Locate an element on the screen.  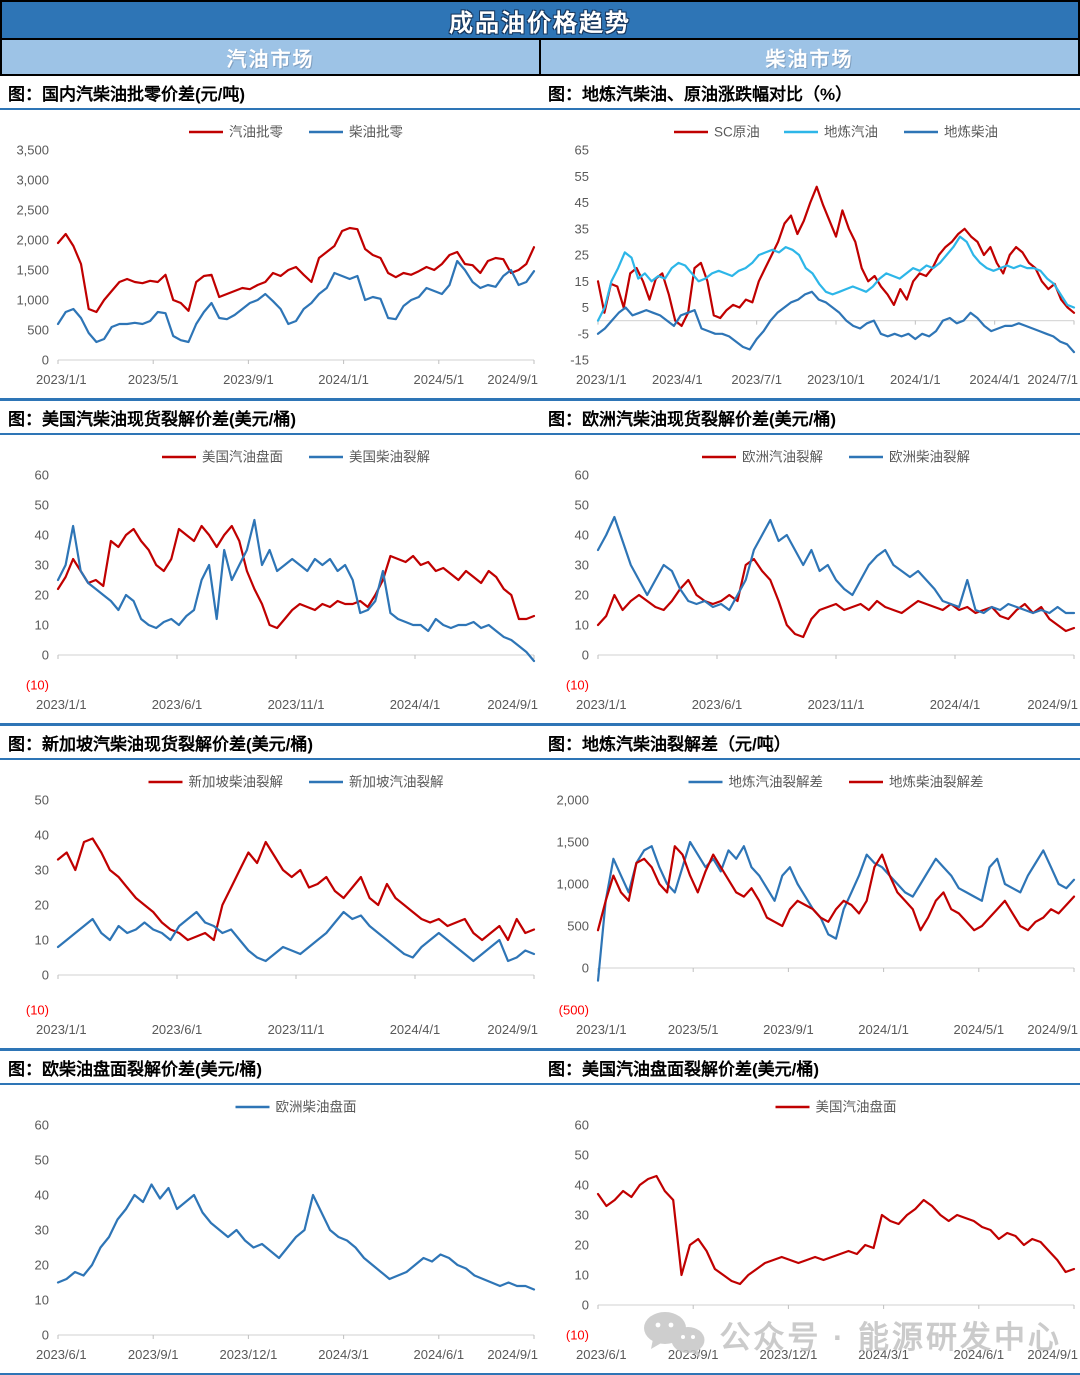
x-tick-label: 2023/4/1 is located at coordinates (677, 379).